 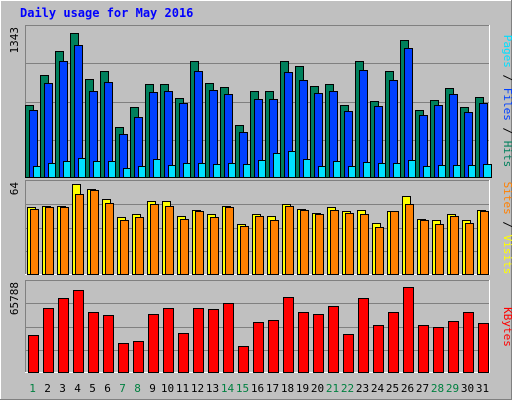 What do you see at coordinates (506, 228) in the screenshot?
I see `legend-middle: Sites / Visits` at bounding box center [506, 228].